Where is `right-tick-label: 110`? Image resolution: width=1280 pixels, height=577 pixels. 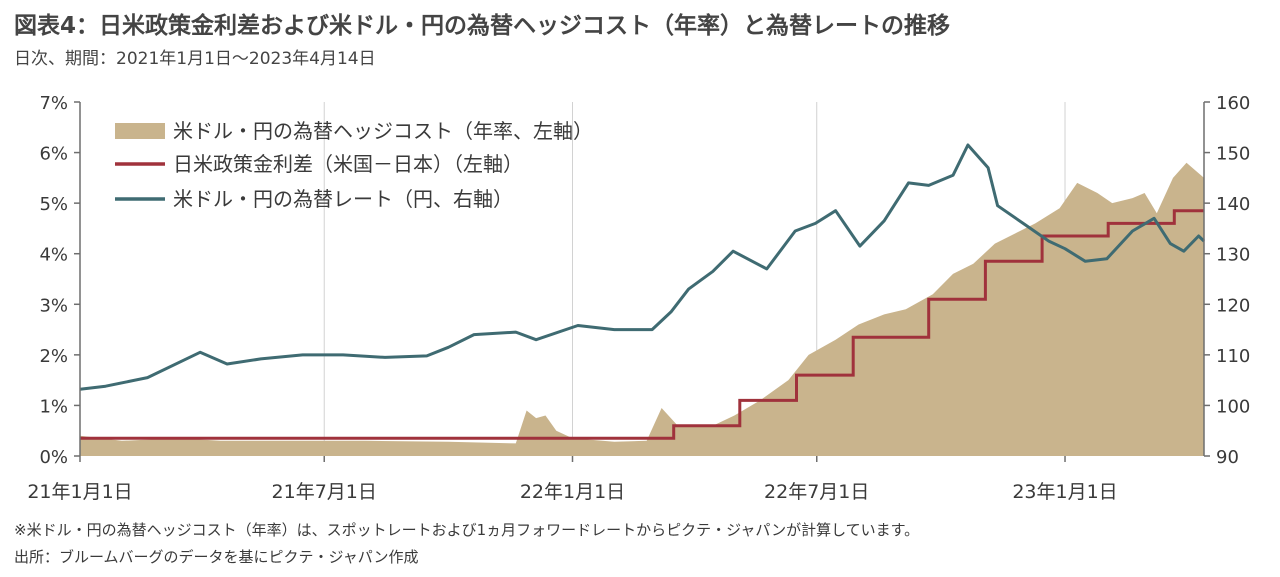
right-tick-label: 110 is located at coordinates (1233, 356).